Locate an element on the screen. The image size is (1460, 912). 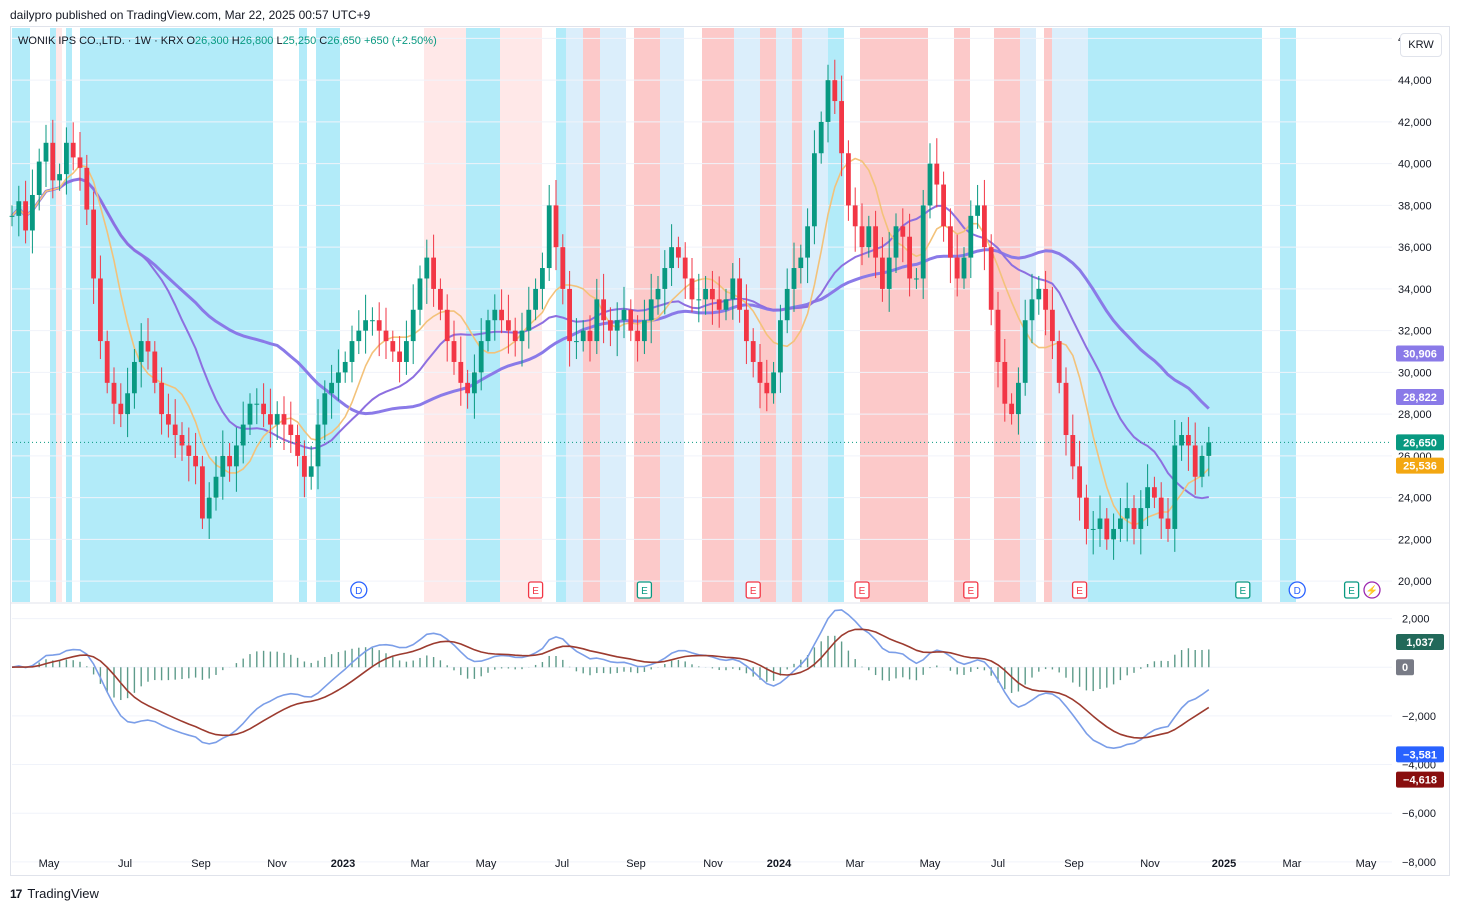
symbol-name: WONIK IPS CO.,LTD. · 1W · KRX is located at coordinates (101, 41).